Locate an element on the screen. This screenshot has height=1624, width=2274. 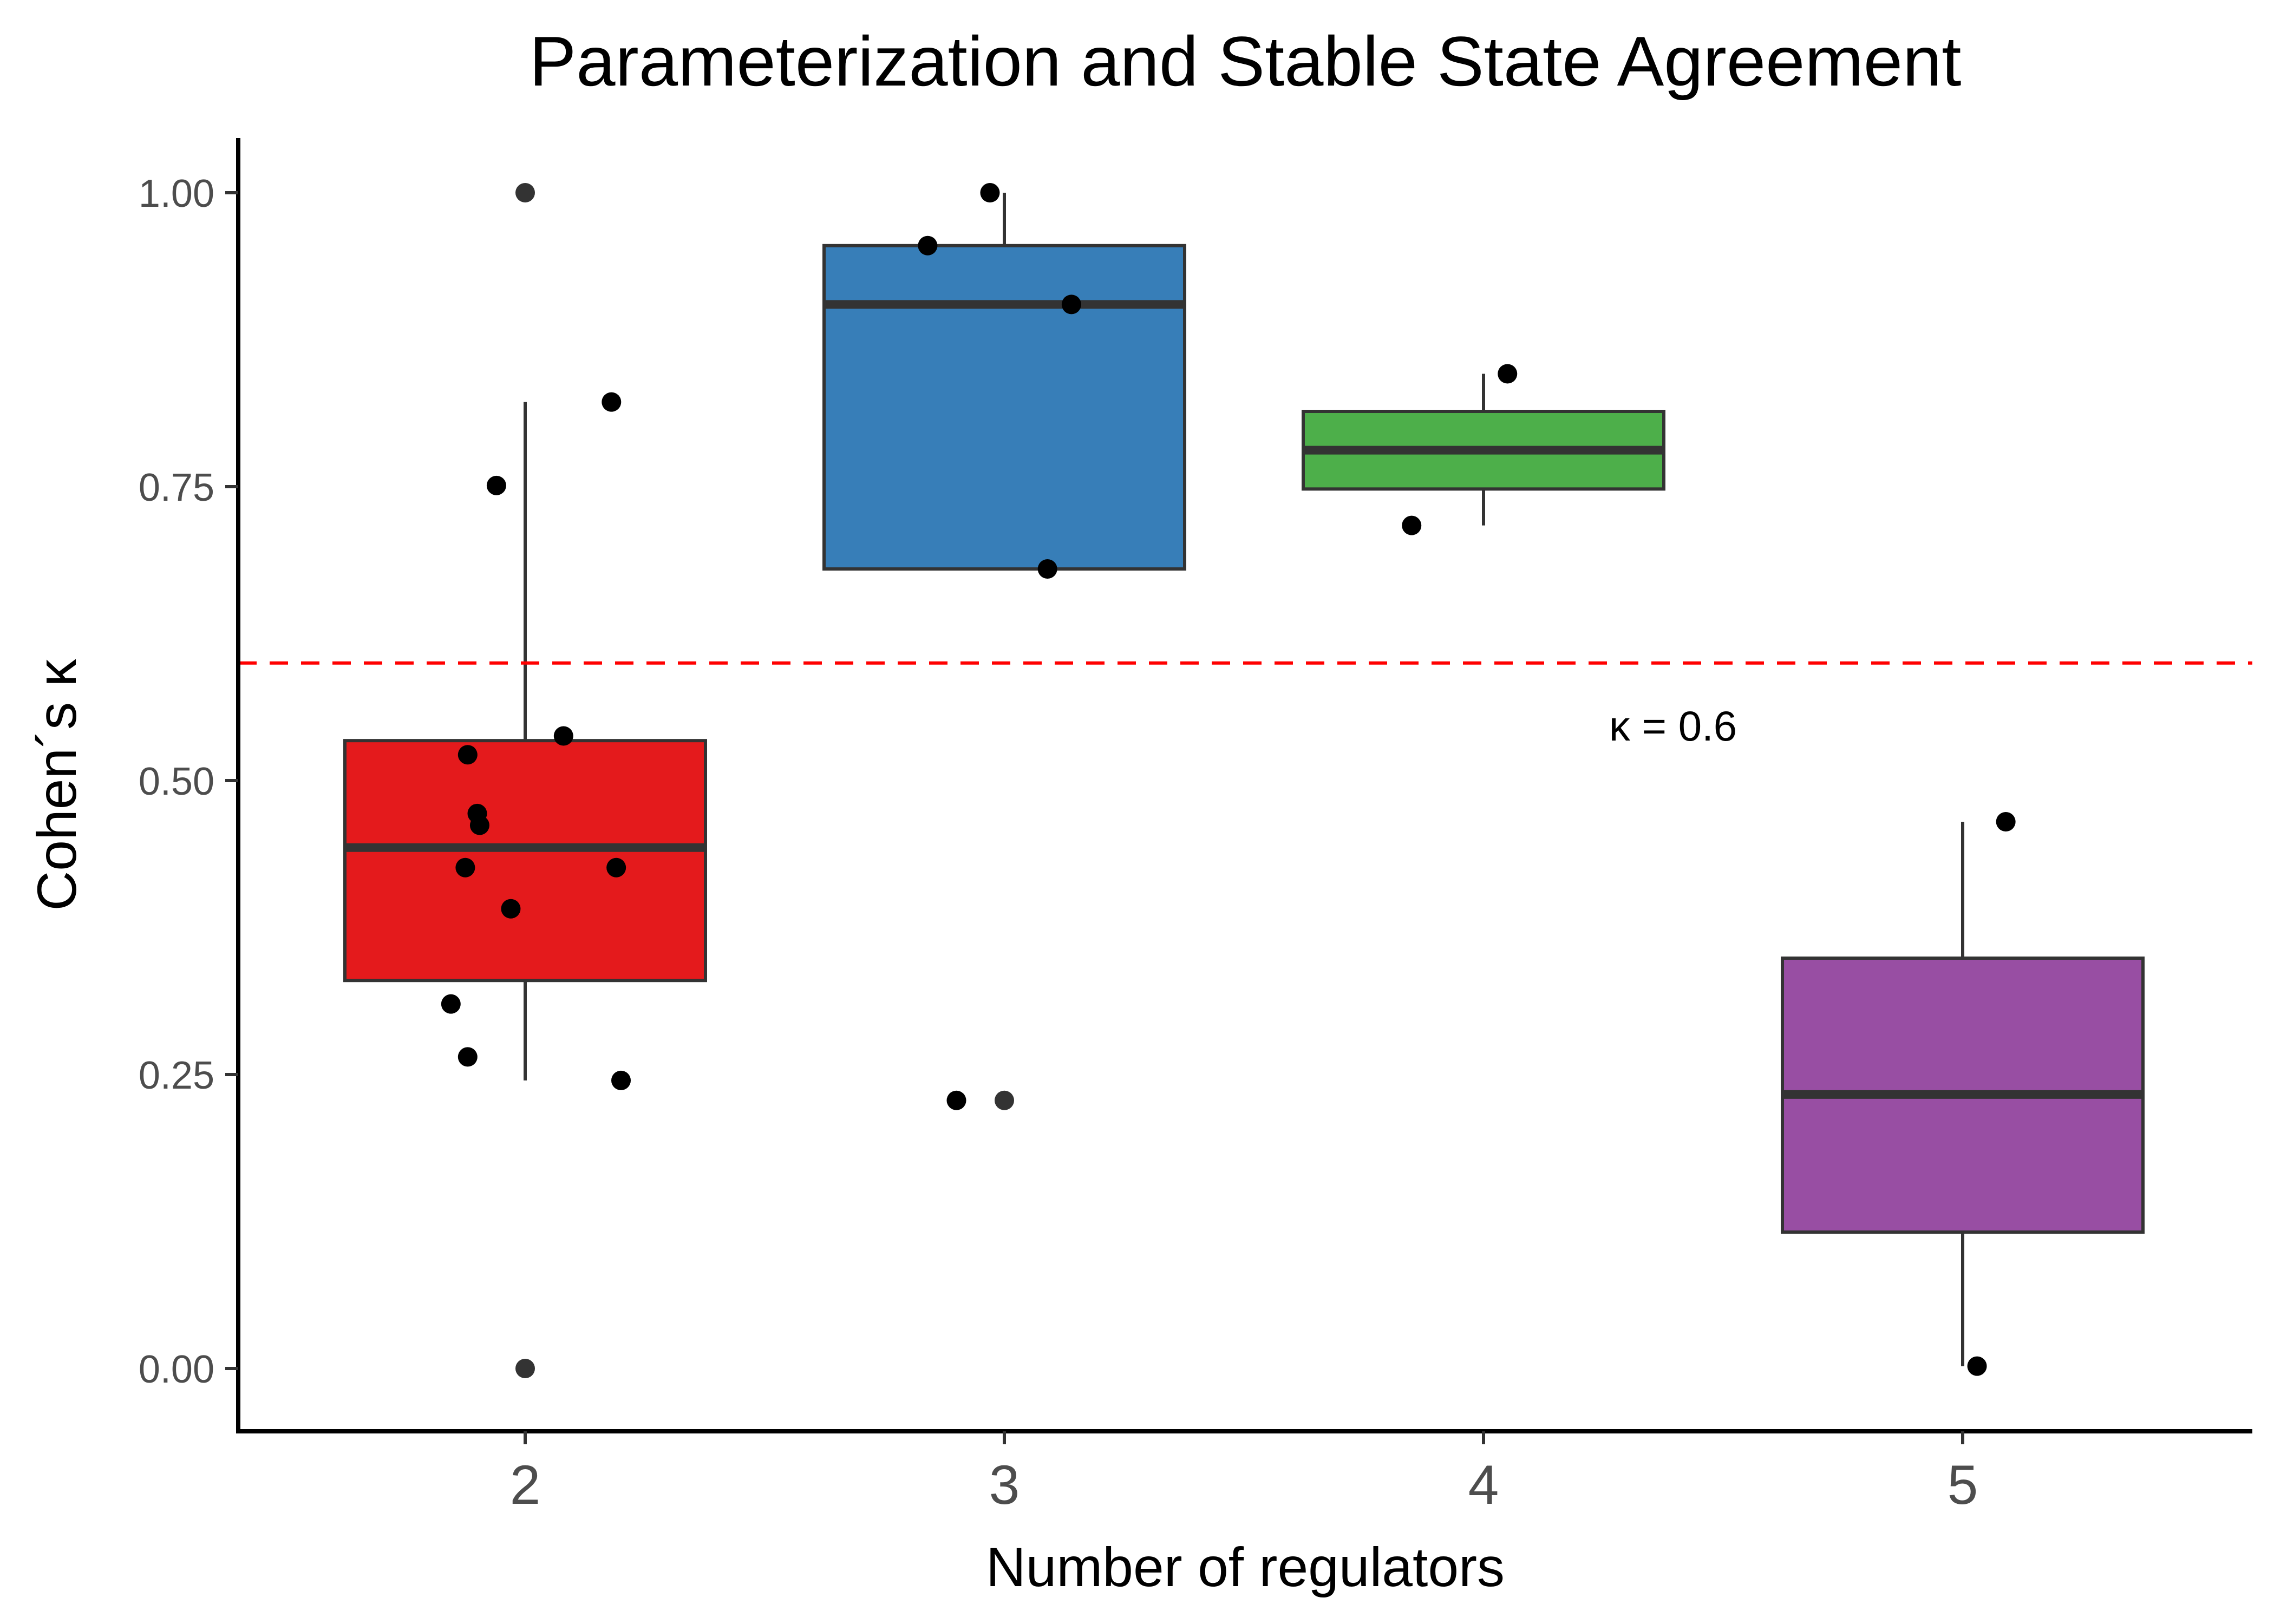
x-tick-label: 5 is located at coordinates (1963, 1485).